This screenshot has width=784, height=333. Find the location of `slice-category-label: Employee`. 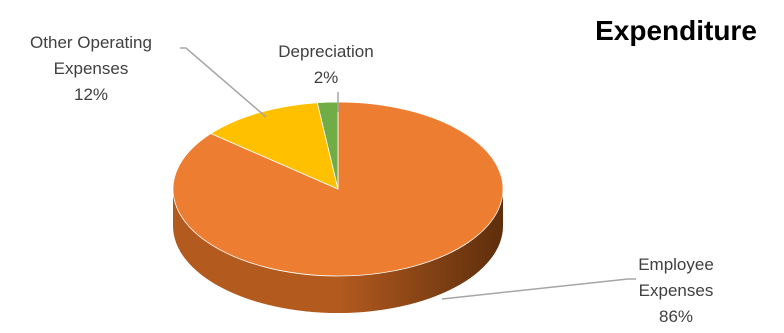

slice-category-label: Employee is located at coordinates (676, 264).